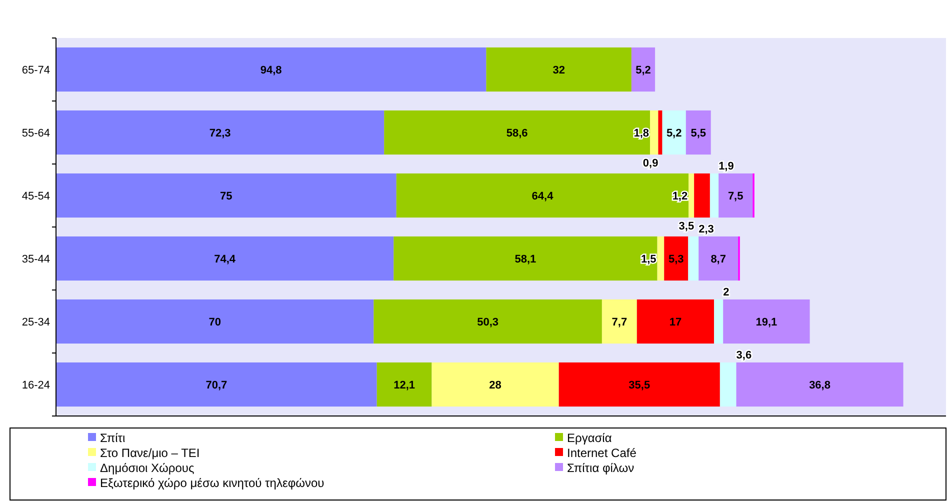 The height and width of the screenshot is (501, 950). What do you see at coordinates (680, 196) in the screenshot?
I see `data-label: 1,2` at bounding box center [680, 196].